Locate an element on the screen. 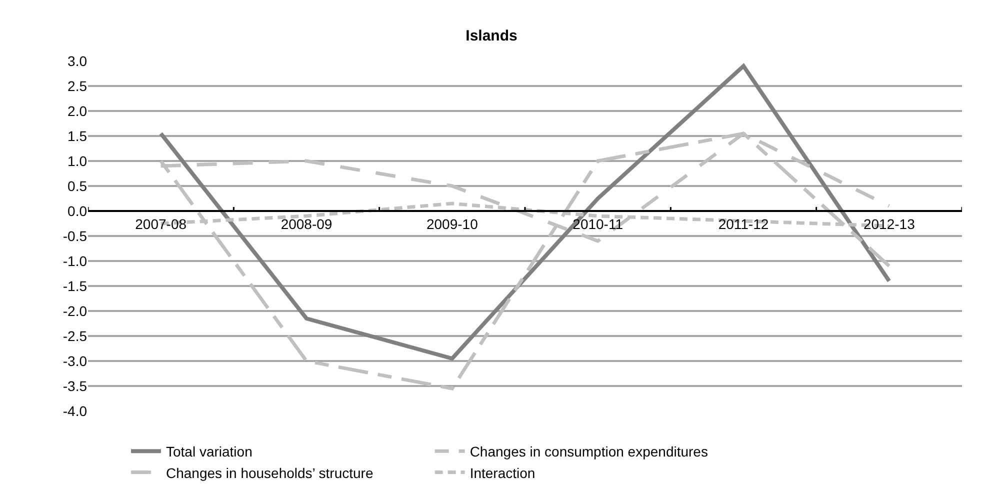 Image resolution: width=983 pixels, height=501 pixels. y-tick-label: 2.5 is located at coordinates (78, 86).